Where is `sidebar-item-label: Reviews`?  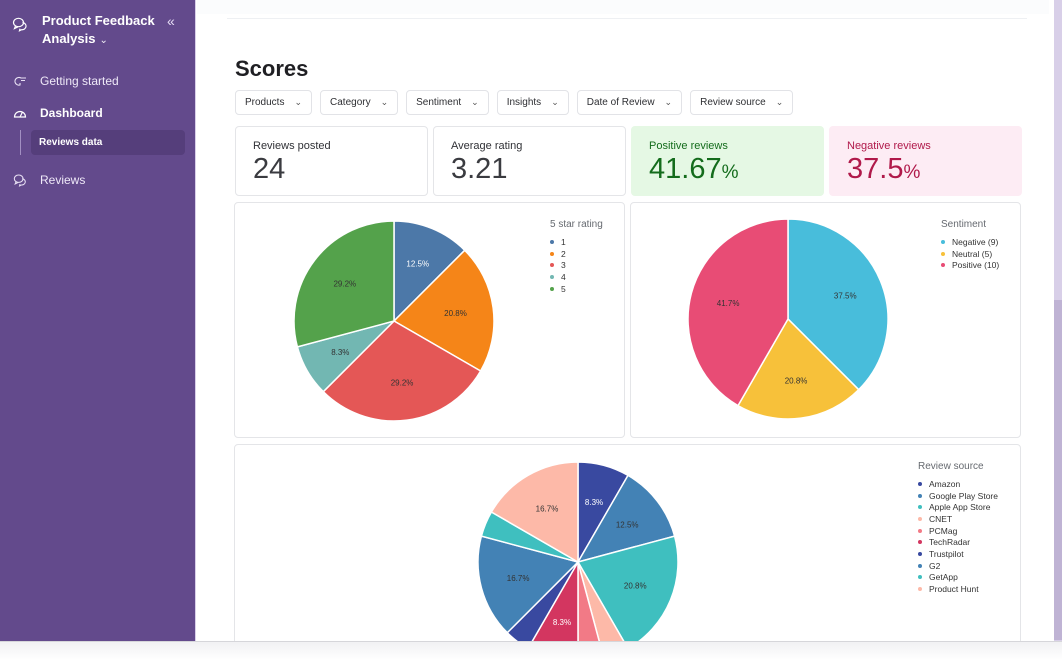 sidebar-item-label: Reviews is located at coordinates (63, 180).